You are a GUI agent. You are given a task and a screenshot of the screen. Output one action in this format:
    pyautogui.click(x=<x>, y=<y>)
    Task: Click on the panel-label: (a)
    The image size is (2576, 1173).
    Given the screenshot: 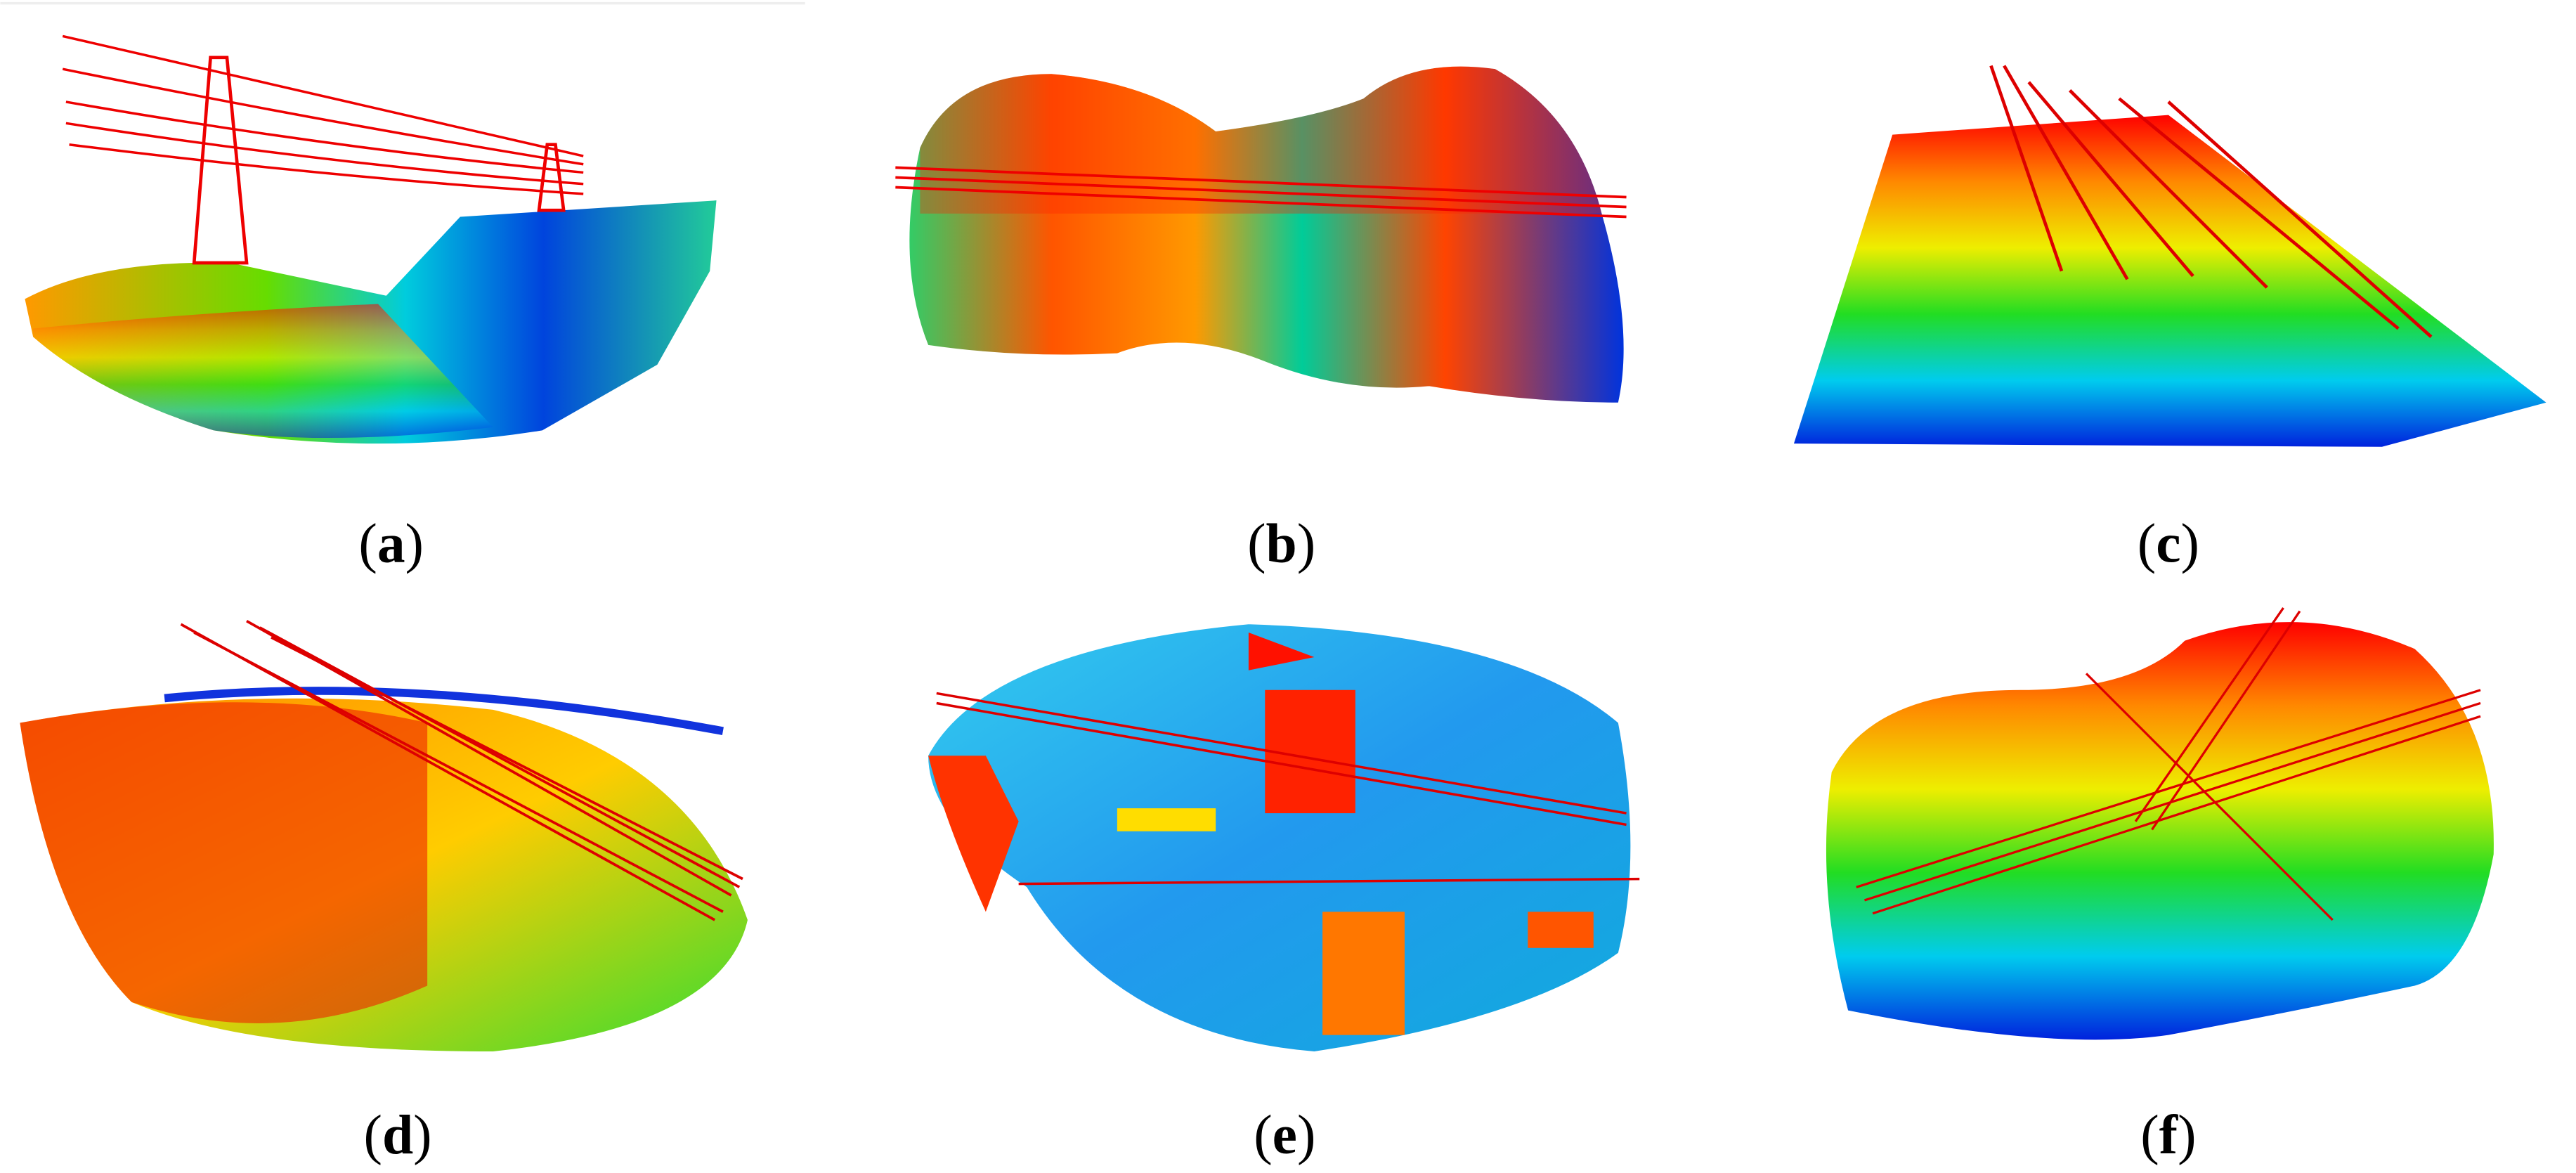 What is the action you would take?
    pyautogui.click(x=391, y=543)
    